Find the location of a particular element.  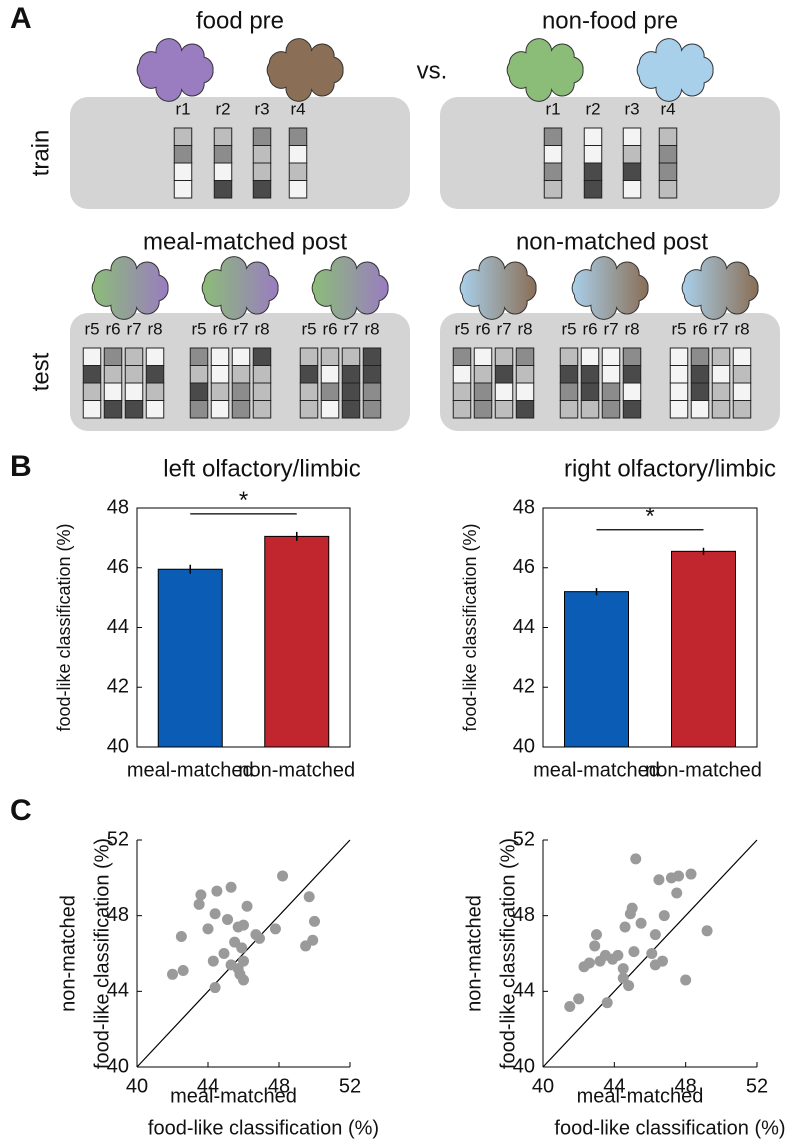

significance-label: * is located at coordinates (649, 516).